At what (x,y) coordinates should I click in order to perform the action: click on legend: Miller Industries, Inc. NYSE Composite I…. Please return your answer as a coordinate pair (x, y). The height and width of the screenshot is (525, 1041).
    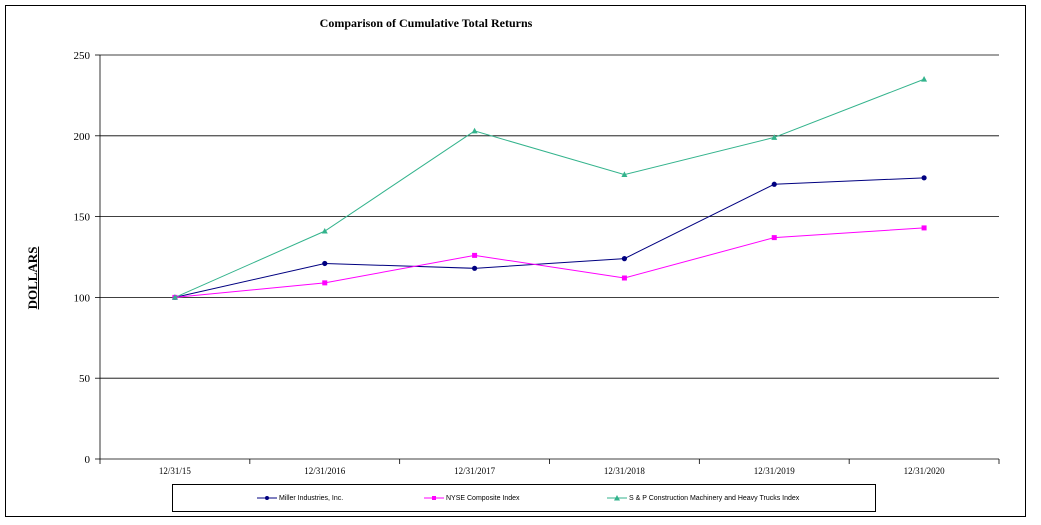
    Looking at the image, I should click on (524, 498).